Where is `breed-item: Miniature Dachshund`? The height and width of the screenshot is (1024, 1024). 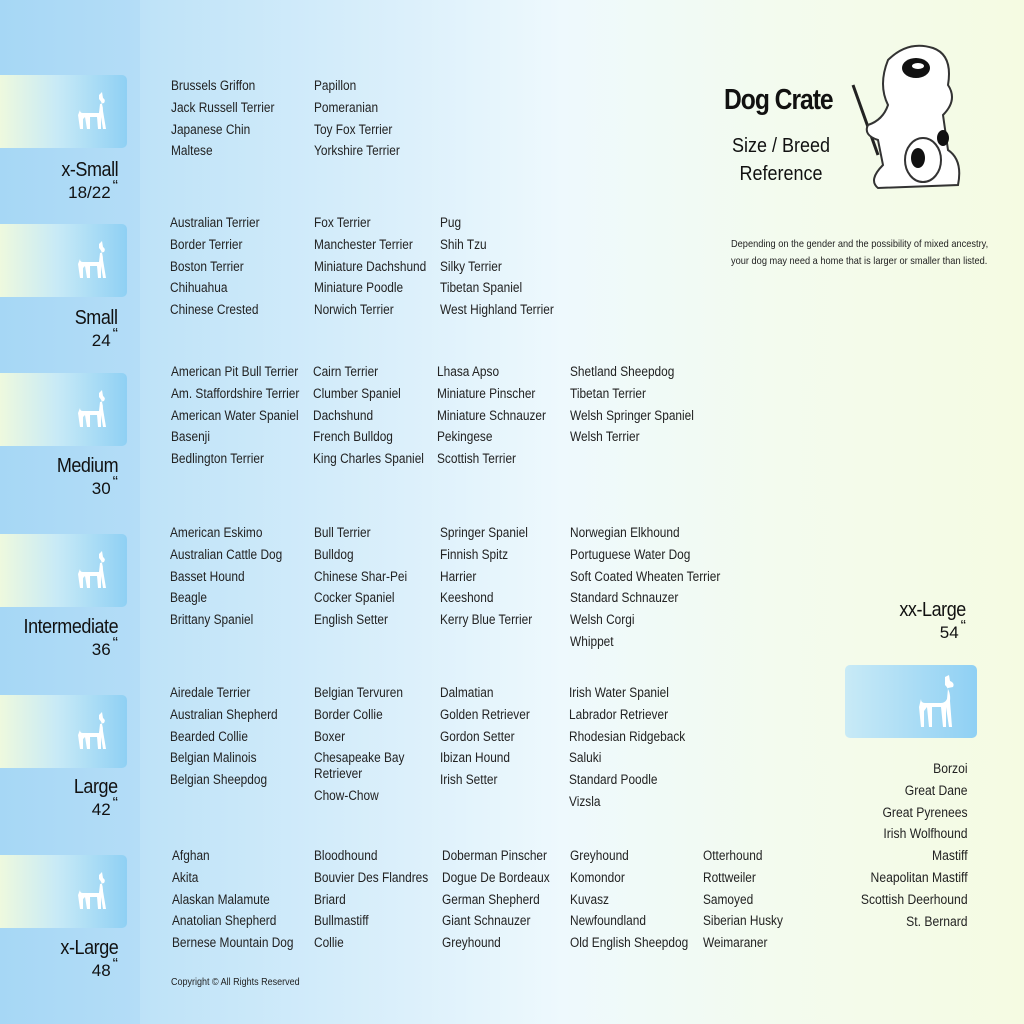 breed-item: Miniature Dachshund is located at coordinates (370, 266).